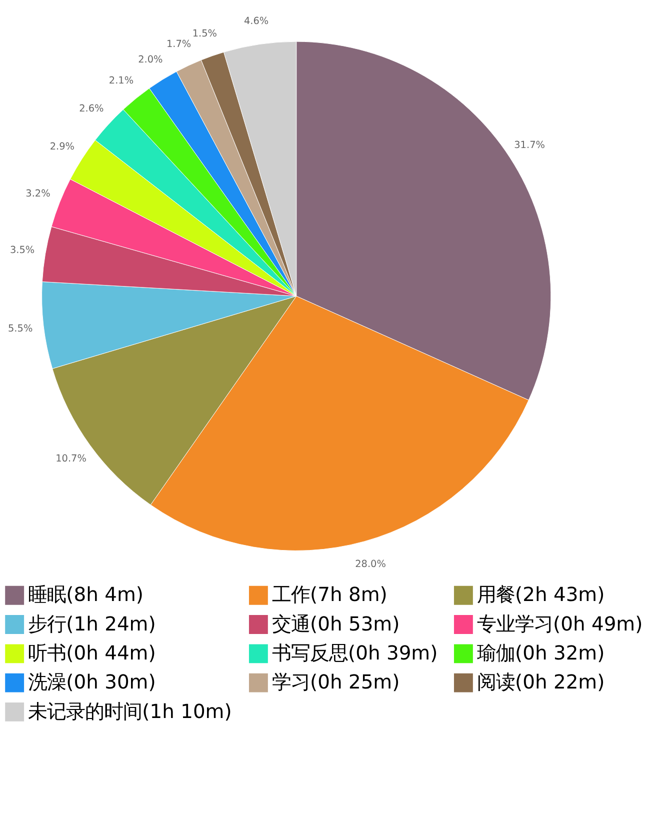 The width and height of the screenshot is (650, 839). Describe the element at coordinates (92, 624) in the screenshot. I see `legend-label: 步行(1h 24m)` at that location.